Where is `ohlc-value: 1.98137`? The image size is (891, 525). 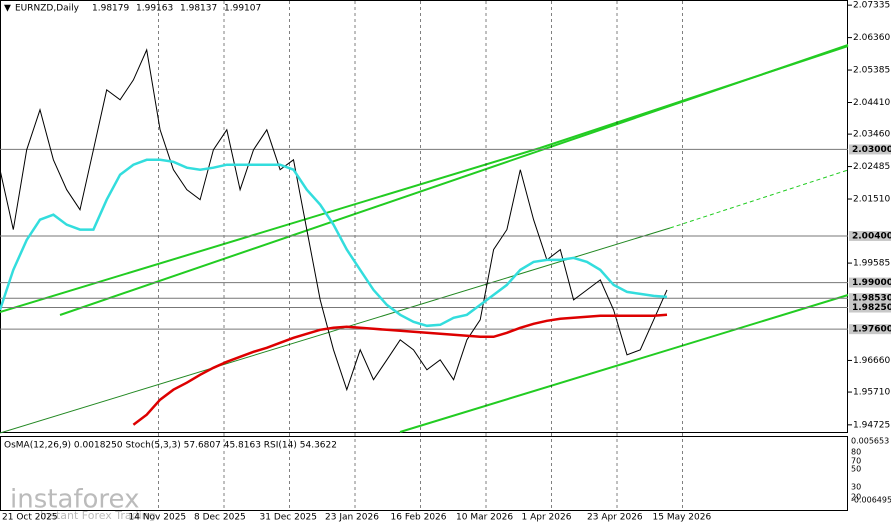
ohlc-value: 1.98137 is located at coordinates (198, 9).